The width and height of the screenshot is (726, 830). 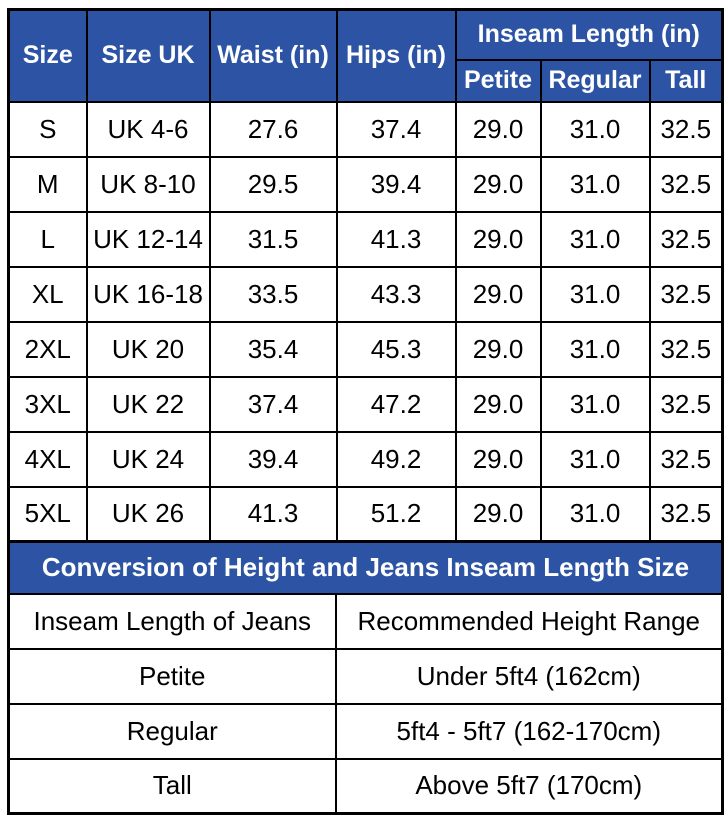 I want to click on cell-waist: 33.5, so click(x=273, y=294).